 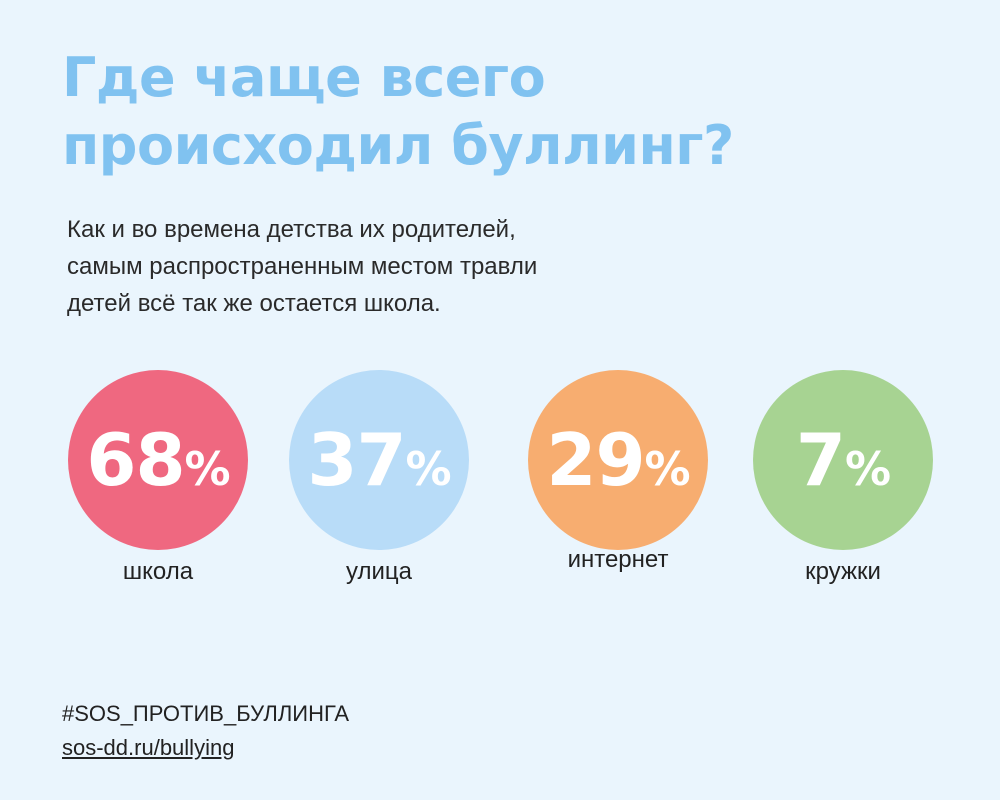 I want to click on stat-school: 68% школа, so click(x=158, y=477).